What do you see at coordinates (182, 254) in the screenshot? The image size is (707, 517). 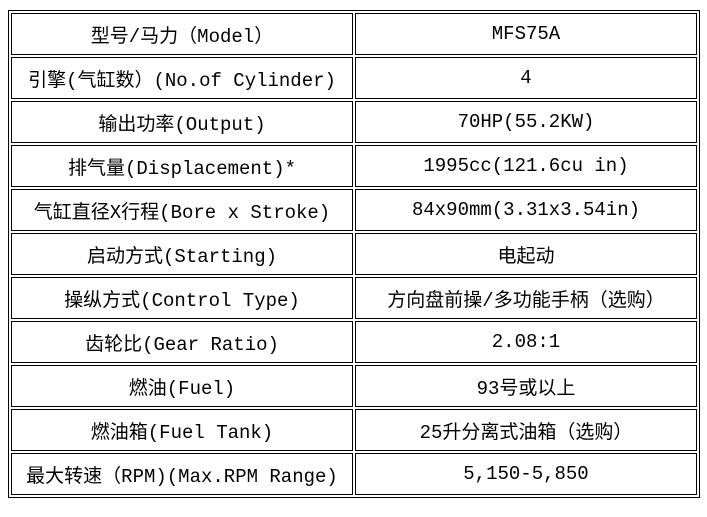 I see `spec-label-cell: 启动方式(Starting)` at bounding box center [182, 254].